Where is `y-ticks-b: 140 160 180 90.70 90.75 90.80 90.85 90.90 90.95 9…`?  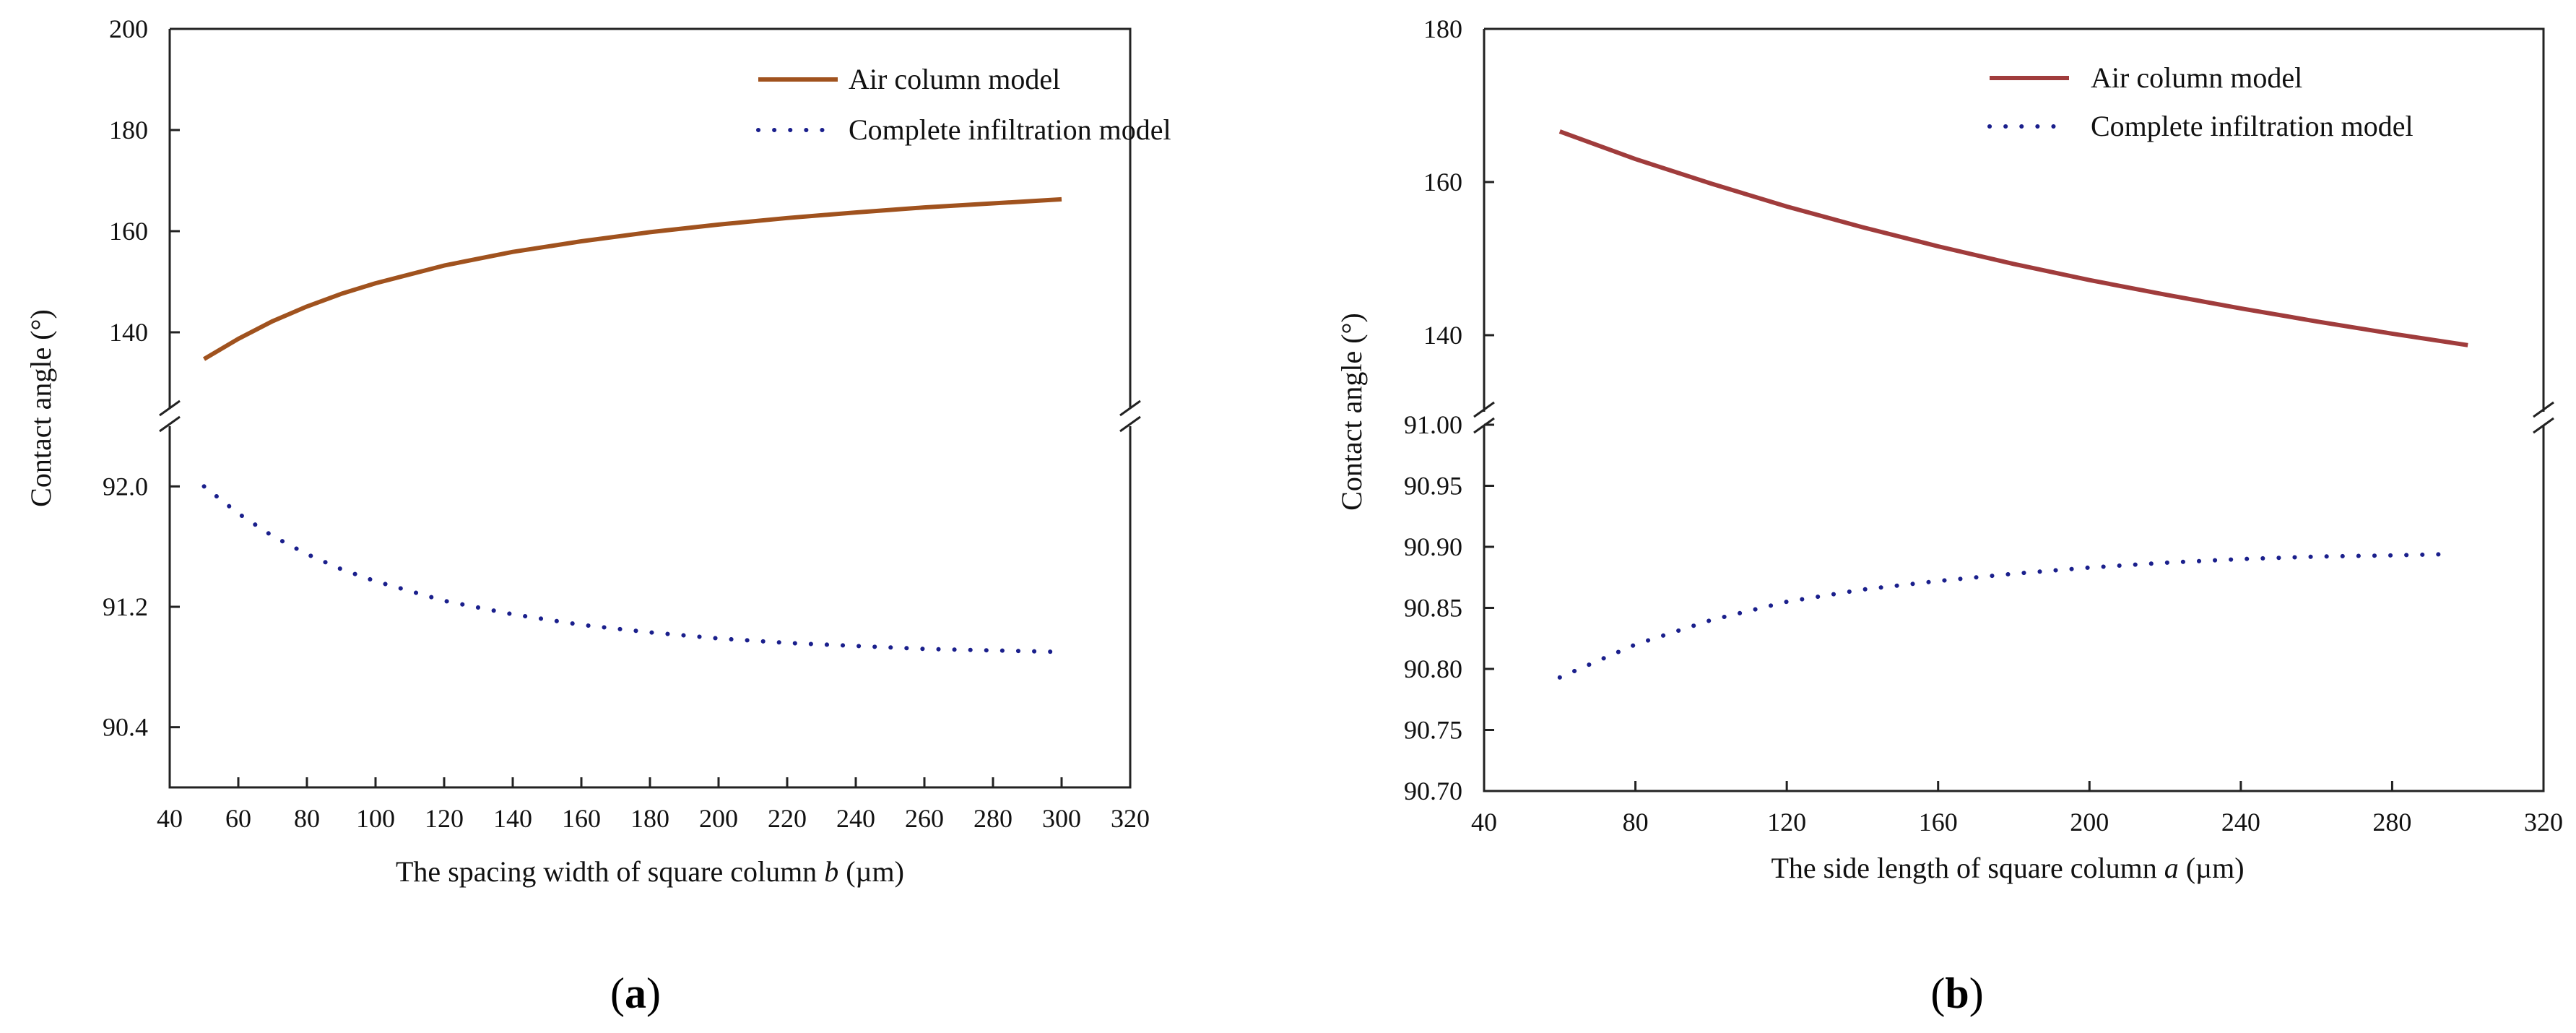
y-ticks-b: 140 160 180 90.70 90.75 90.80 90.85 90.90 90.95 9… is located at coordinates (1449, 409).